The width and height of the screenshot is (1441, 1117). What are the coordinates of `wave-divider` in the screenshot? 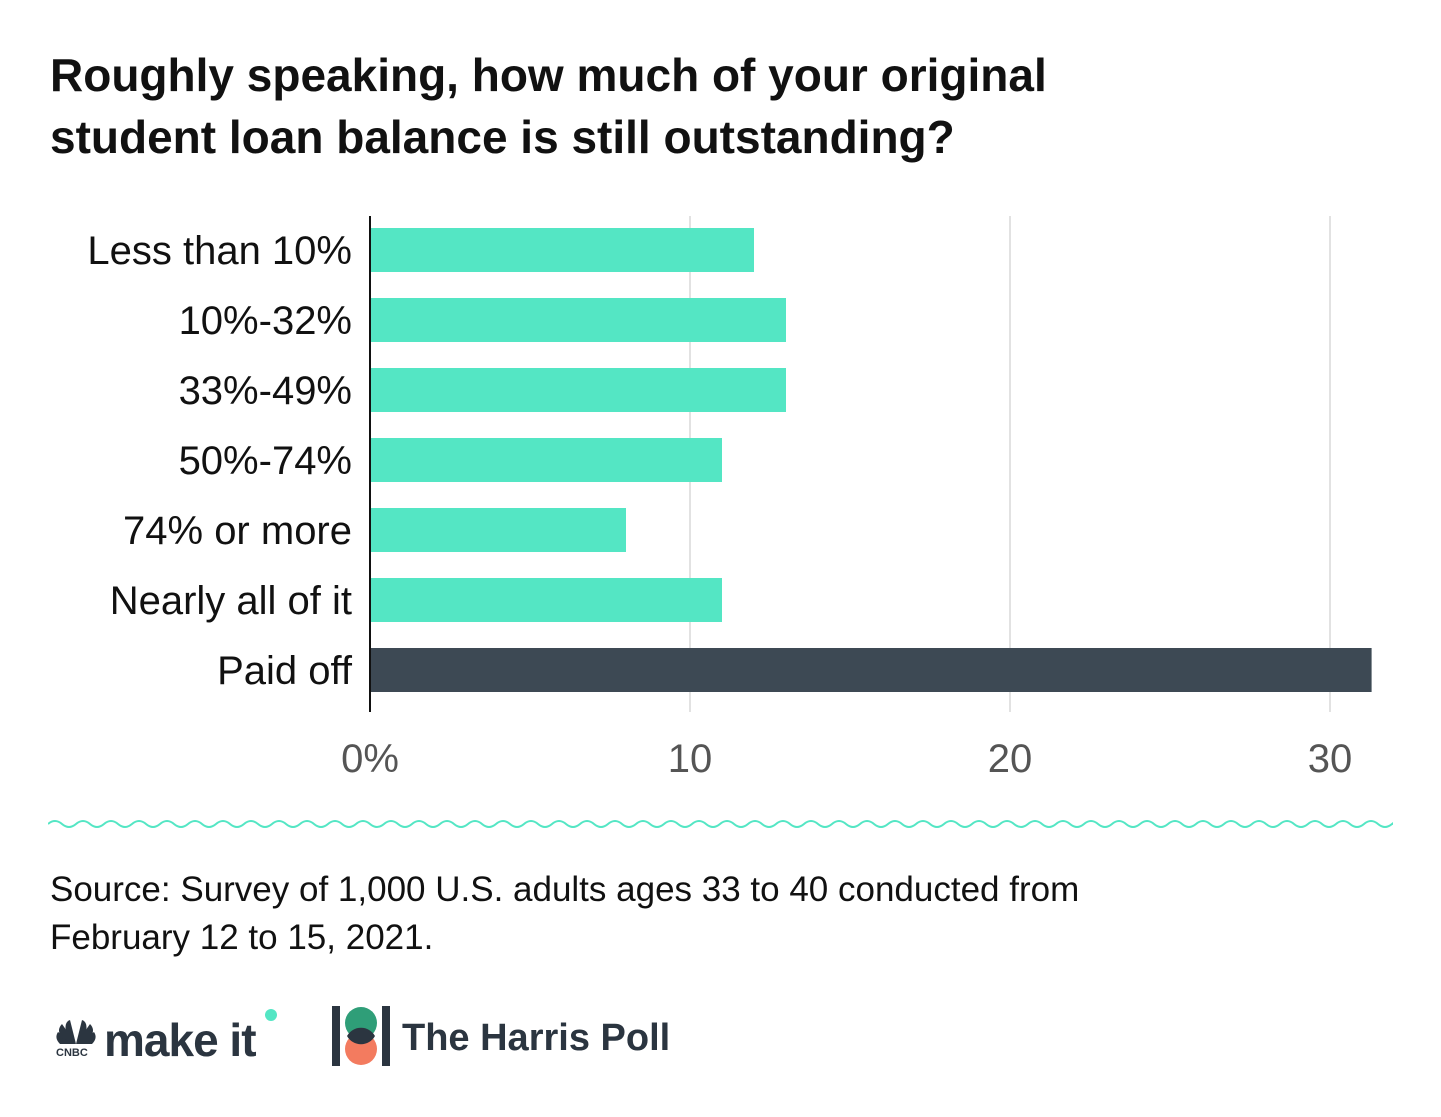 It's located at (720, 824).